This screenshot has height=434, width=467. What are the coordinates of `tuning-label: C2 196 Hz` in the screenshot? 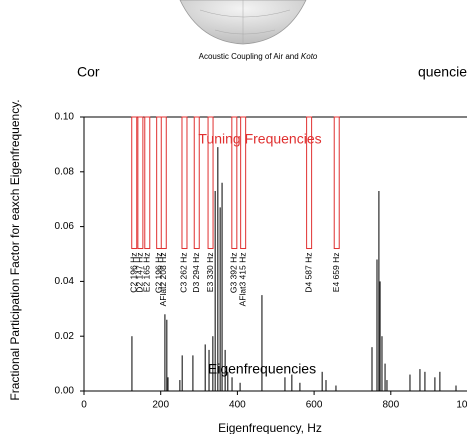 It's located at (133, 273).